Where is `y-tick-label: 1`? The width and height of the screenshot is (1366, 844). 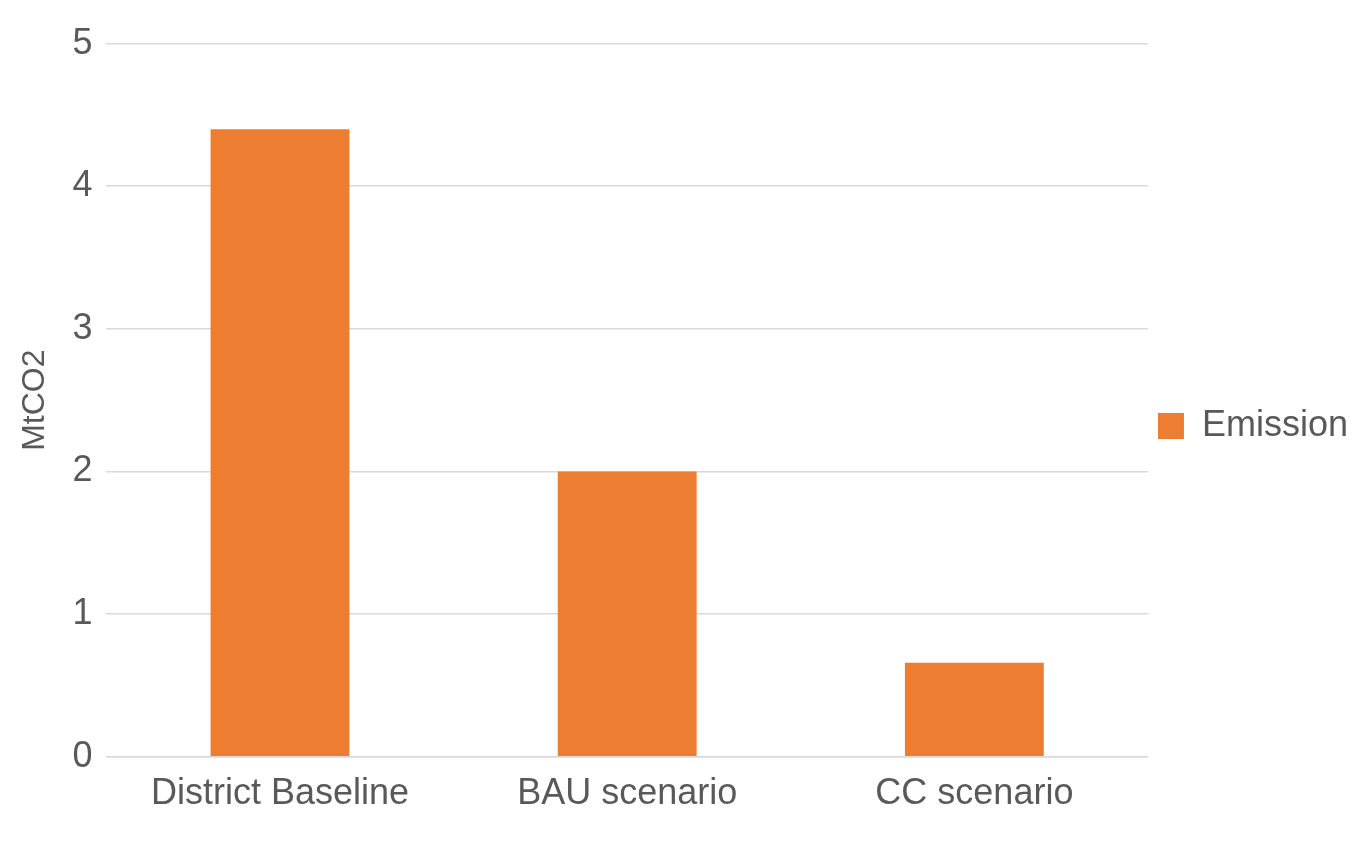
y-tick-label: 1 is located at coordinates (82, 612).